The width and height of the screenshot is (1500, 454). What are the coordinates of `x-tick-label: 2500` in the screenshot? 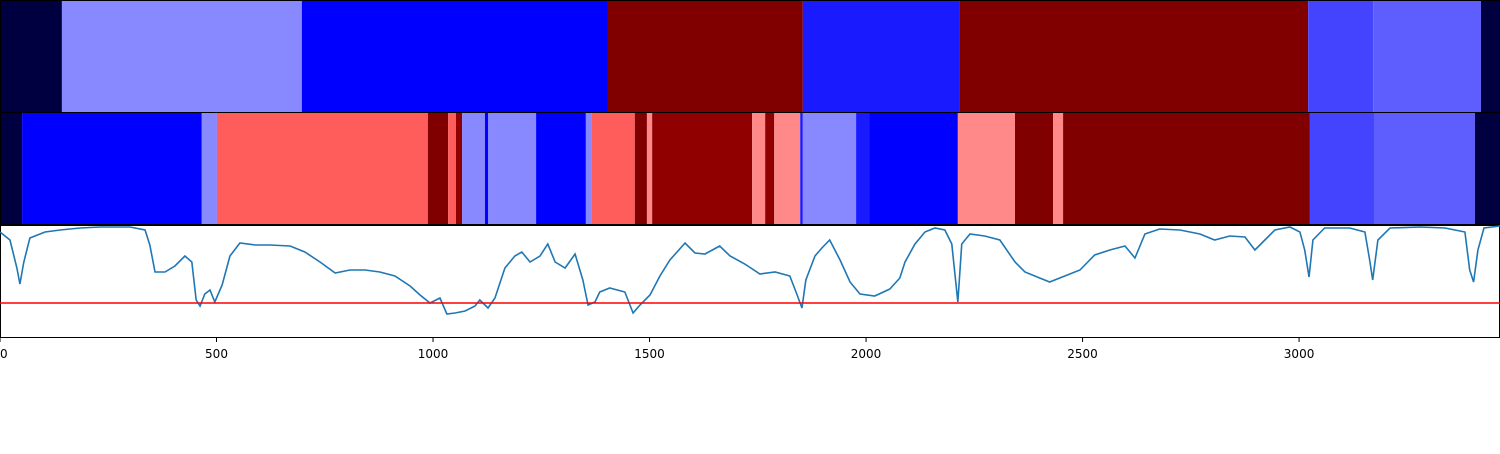 It's located at (1082, 354).